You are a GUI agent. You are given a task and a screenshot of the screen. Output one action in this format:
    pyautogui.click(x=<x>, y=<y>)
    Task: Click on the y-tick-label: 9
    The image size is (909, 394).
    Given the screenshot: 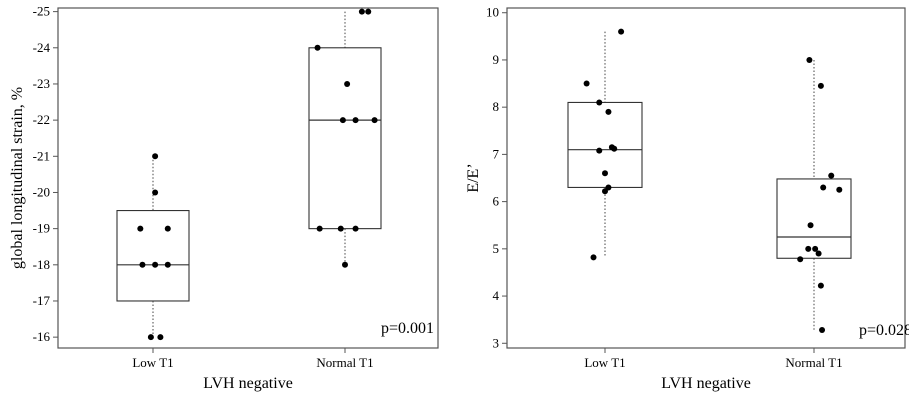 What is the action you would take?
    pyautogui.click(x=496, y=59)
    